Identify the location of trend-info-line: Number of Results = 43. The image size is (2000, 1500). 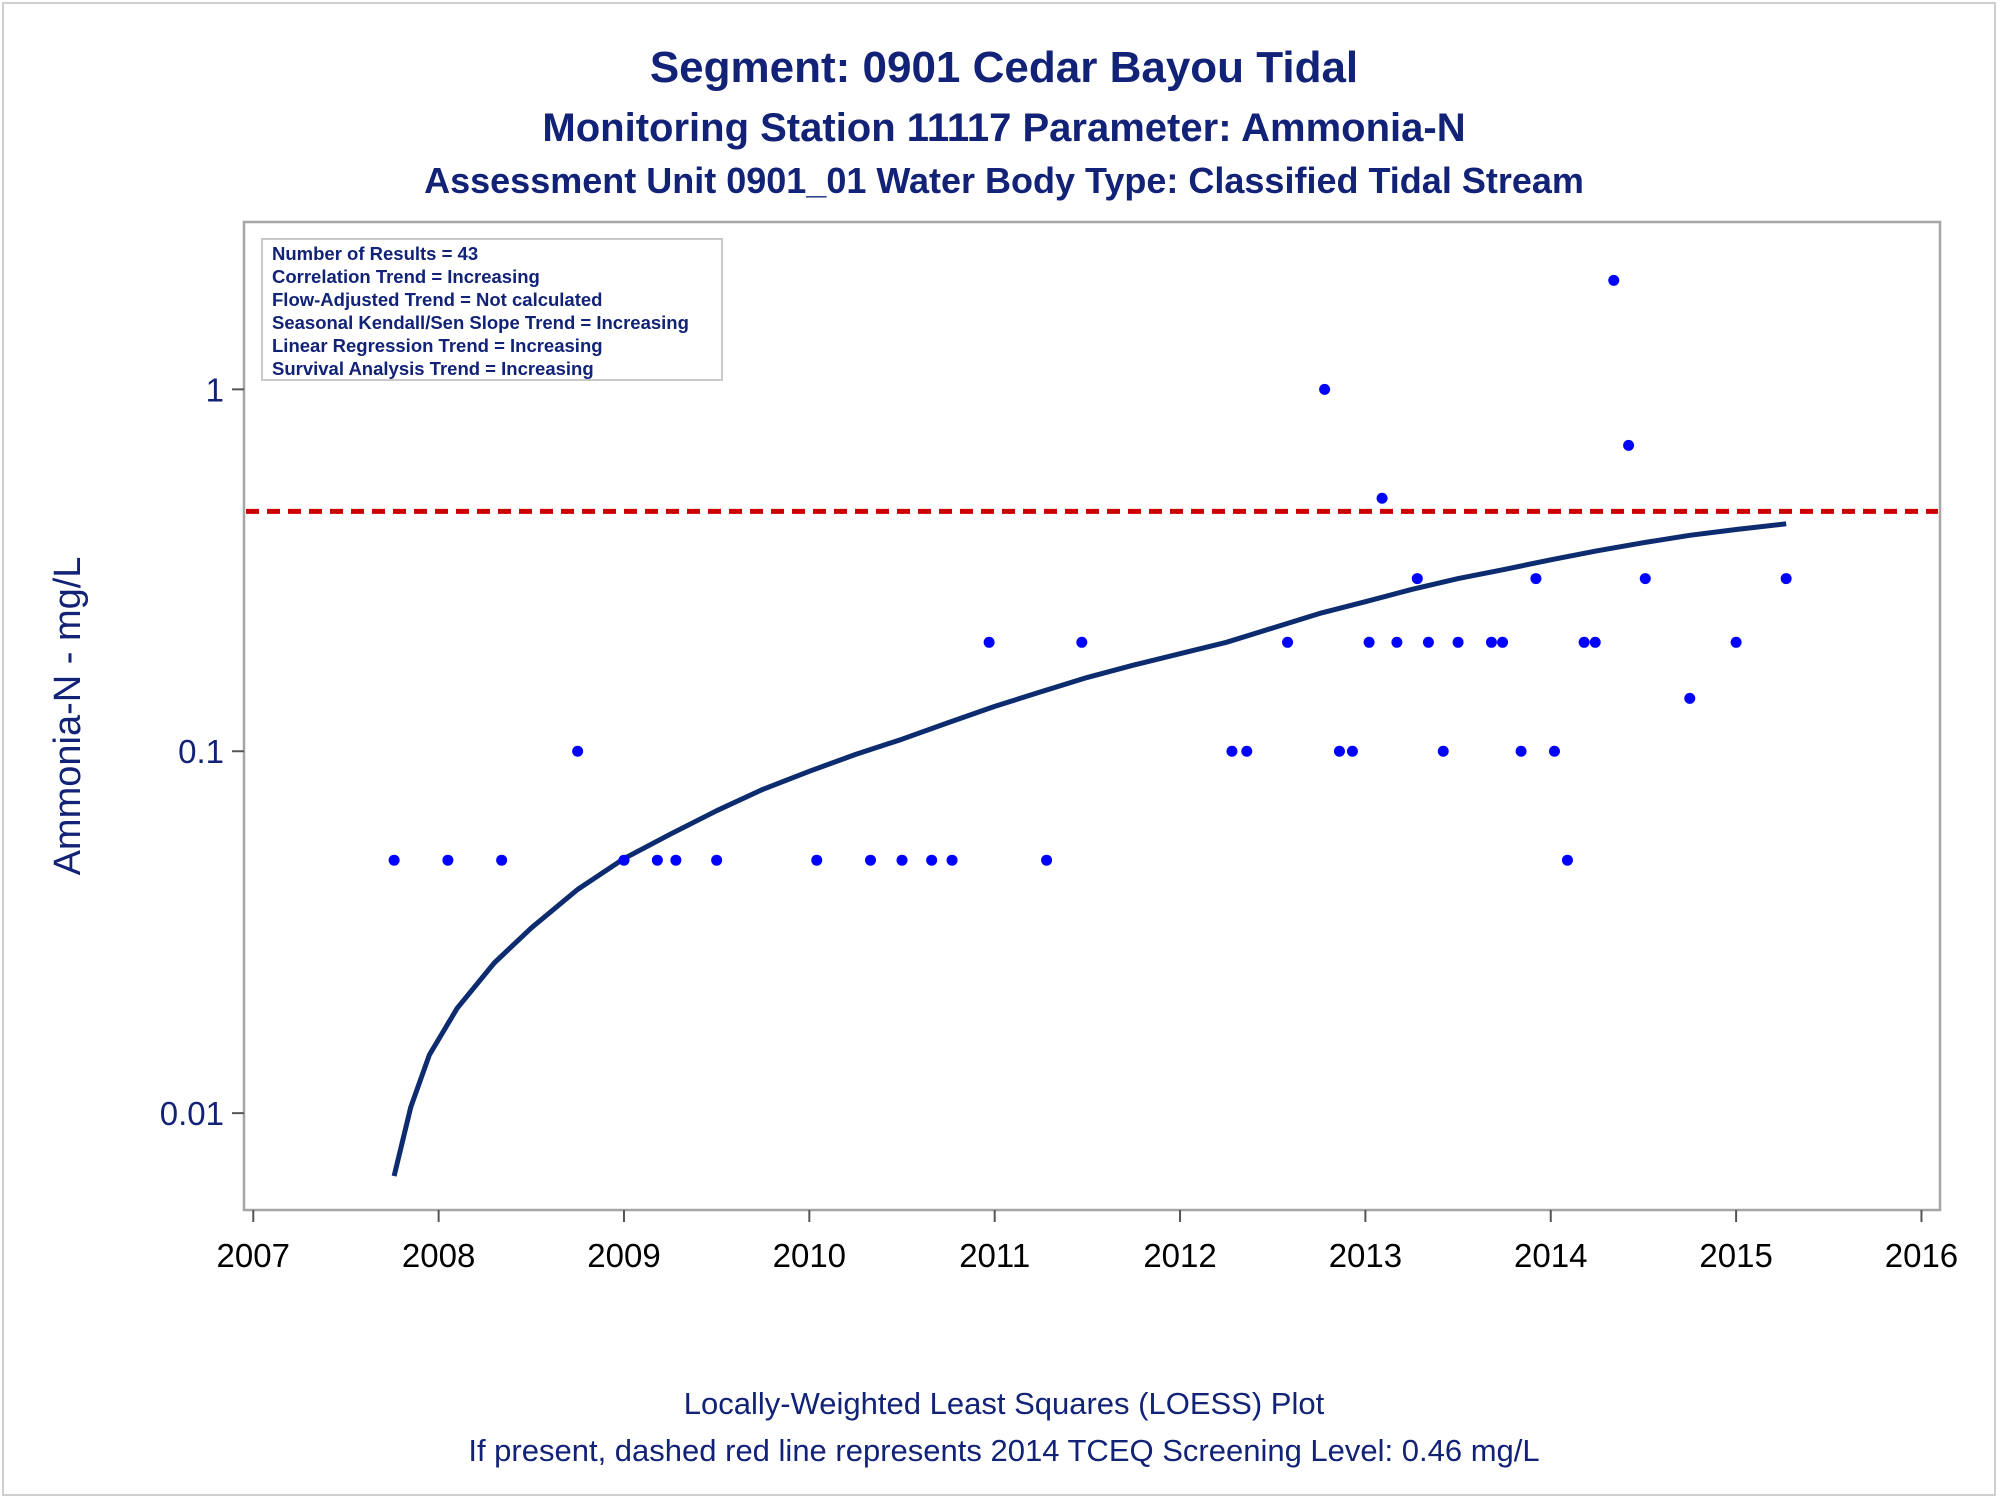
(375, 253).